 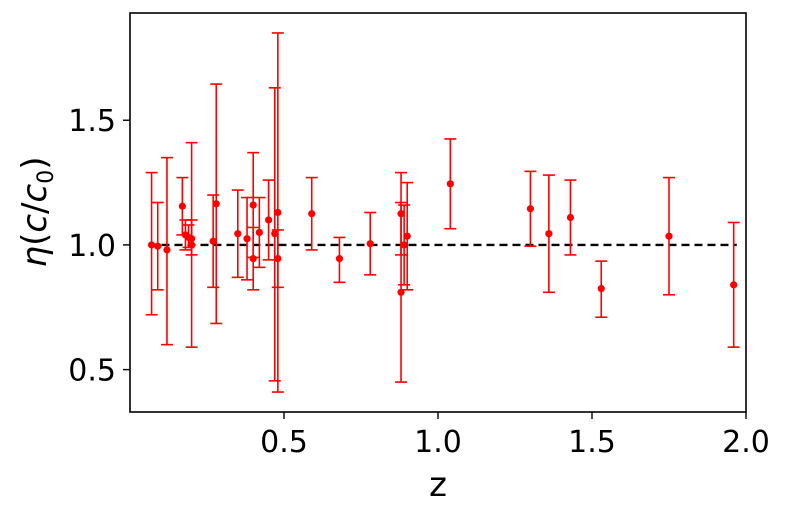 What do you see at coordinates (92, 246) in the screenshot?
I see `y-tick-label: 1.0` at bounding box center [92, 246].